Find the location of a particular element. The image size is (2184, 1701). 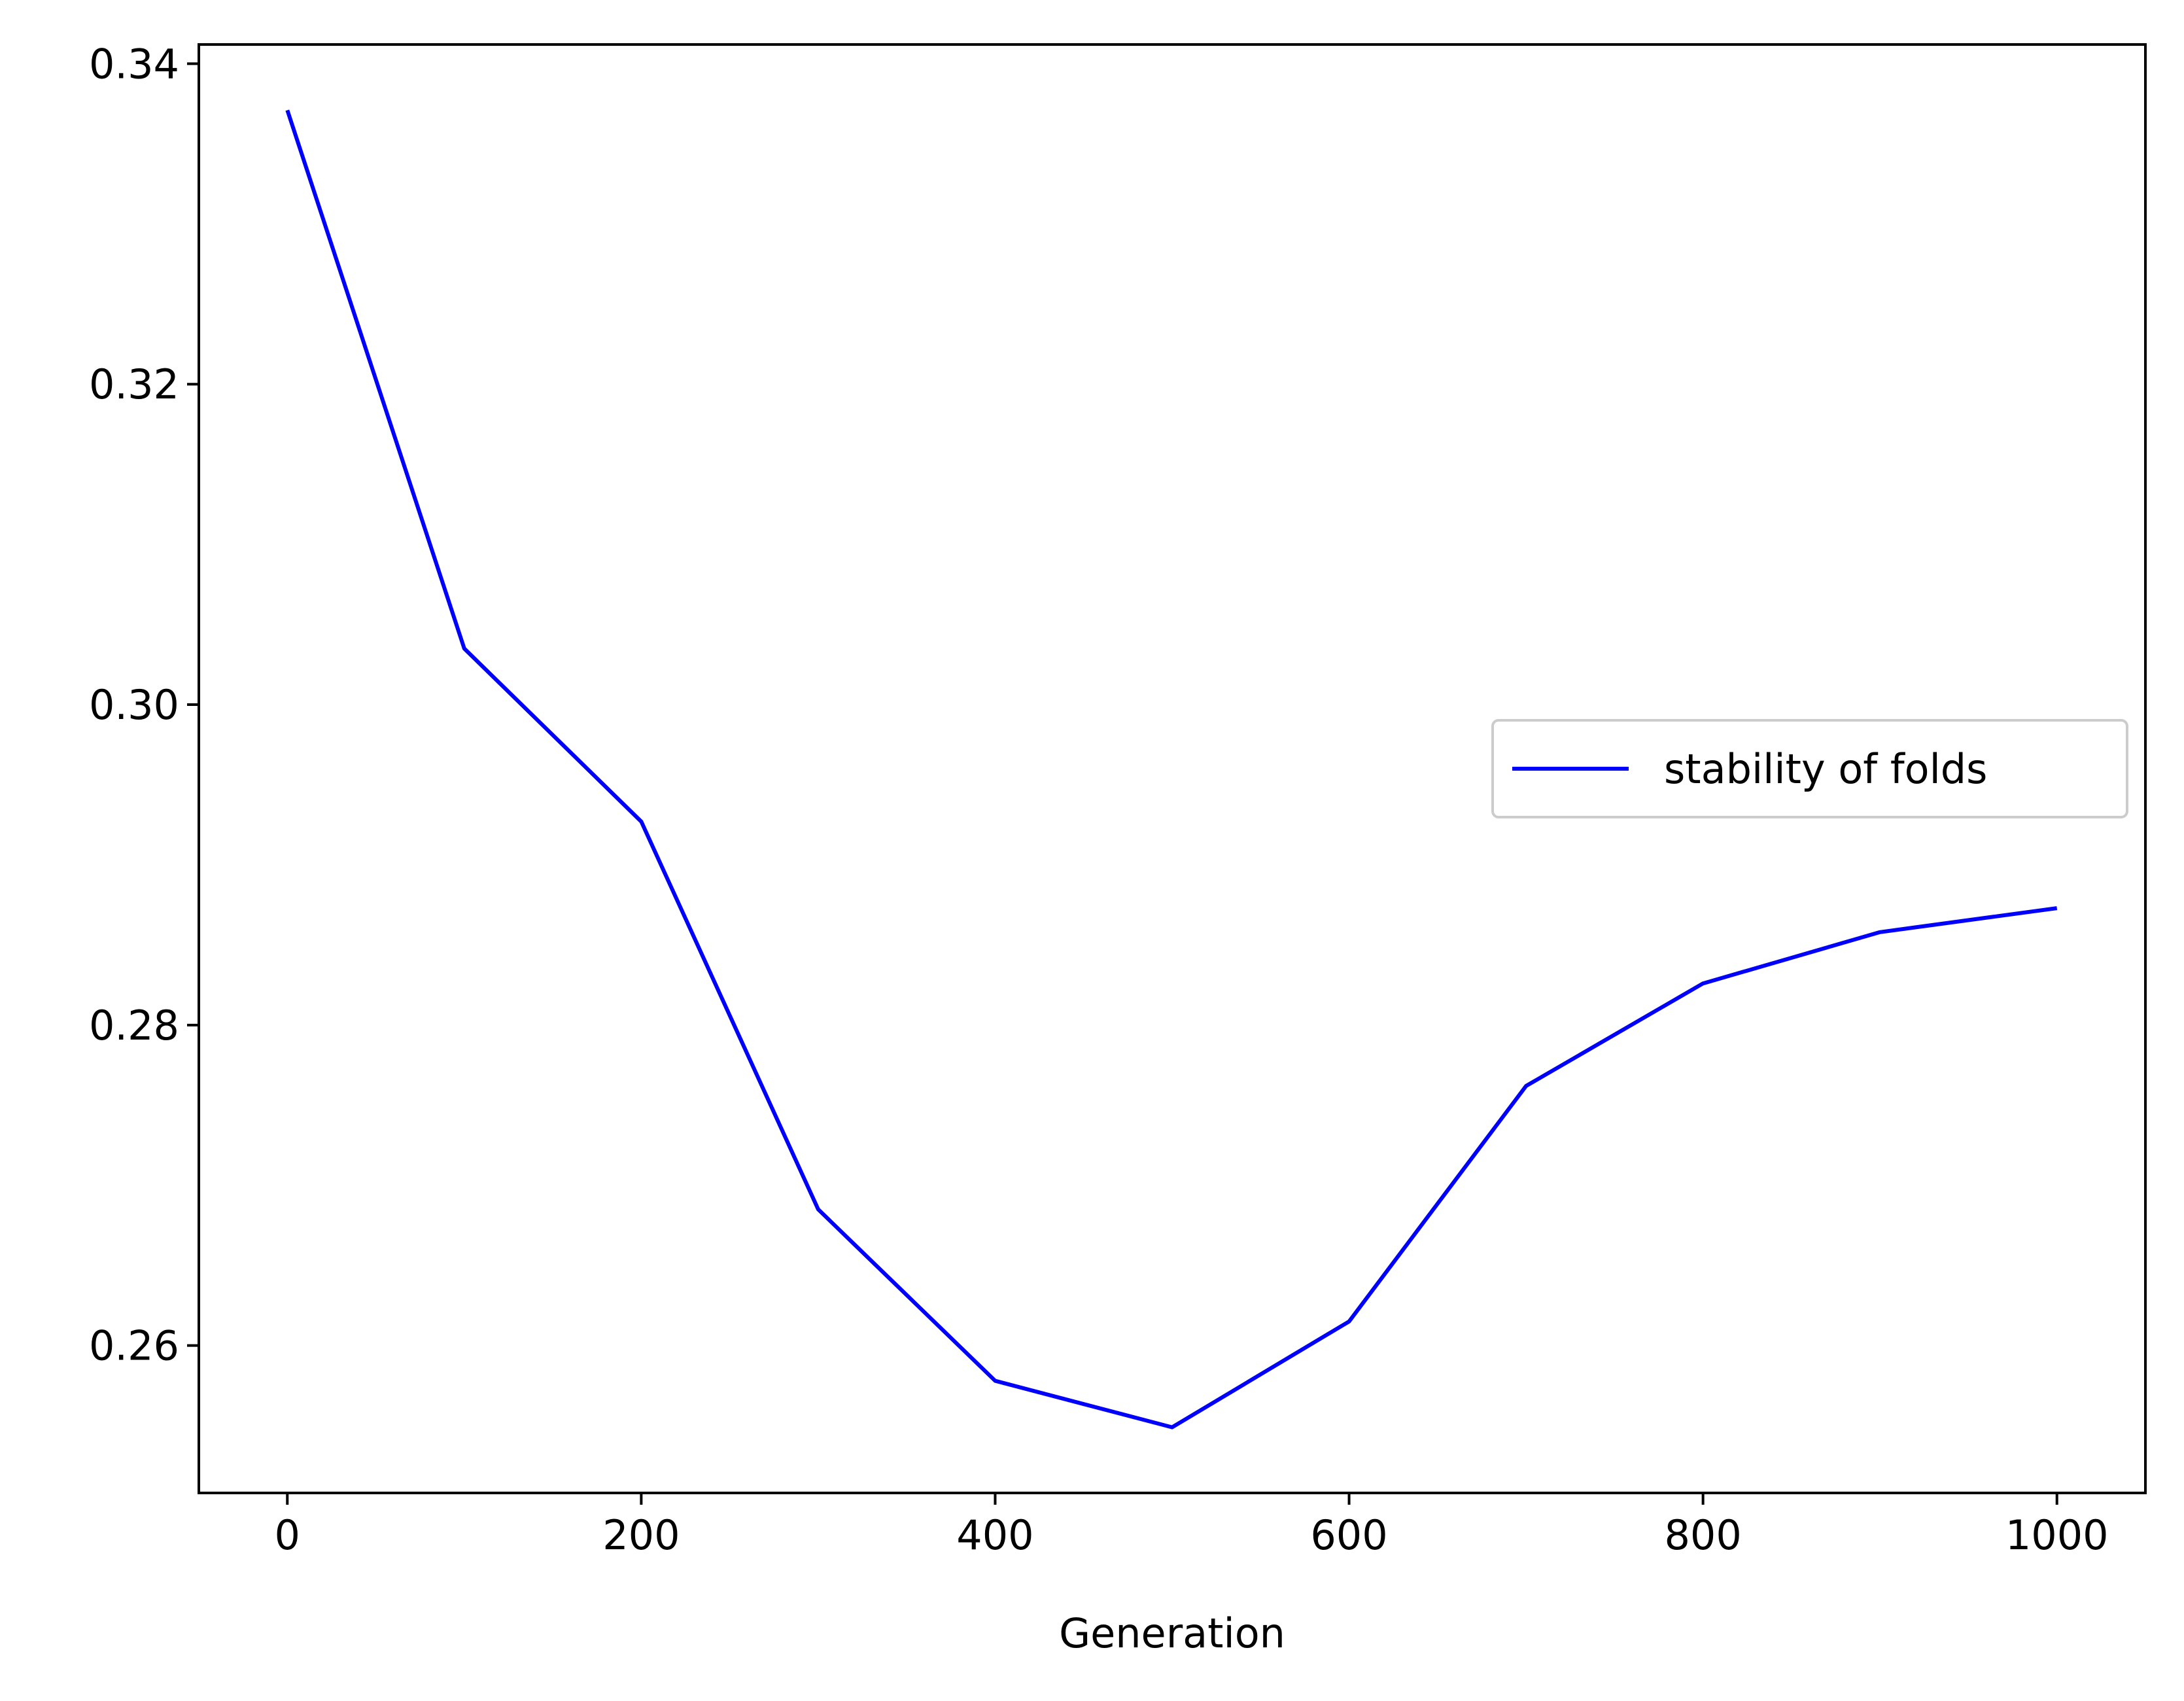

y-tick-label: 0.30 is located at coordinates (134, 705).